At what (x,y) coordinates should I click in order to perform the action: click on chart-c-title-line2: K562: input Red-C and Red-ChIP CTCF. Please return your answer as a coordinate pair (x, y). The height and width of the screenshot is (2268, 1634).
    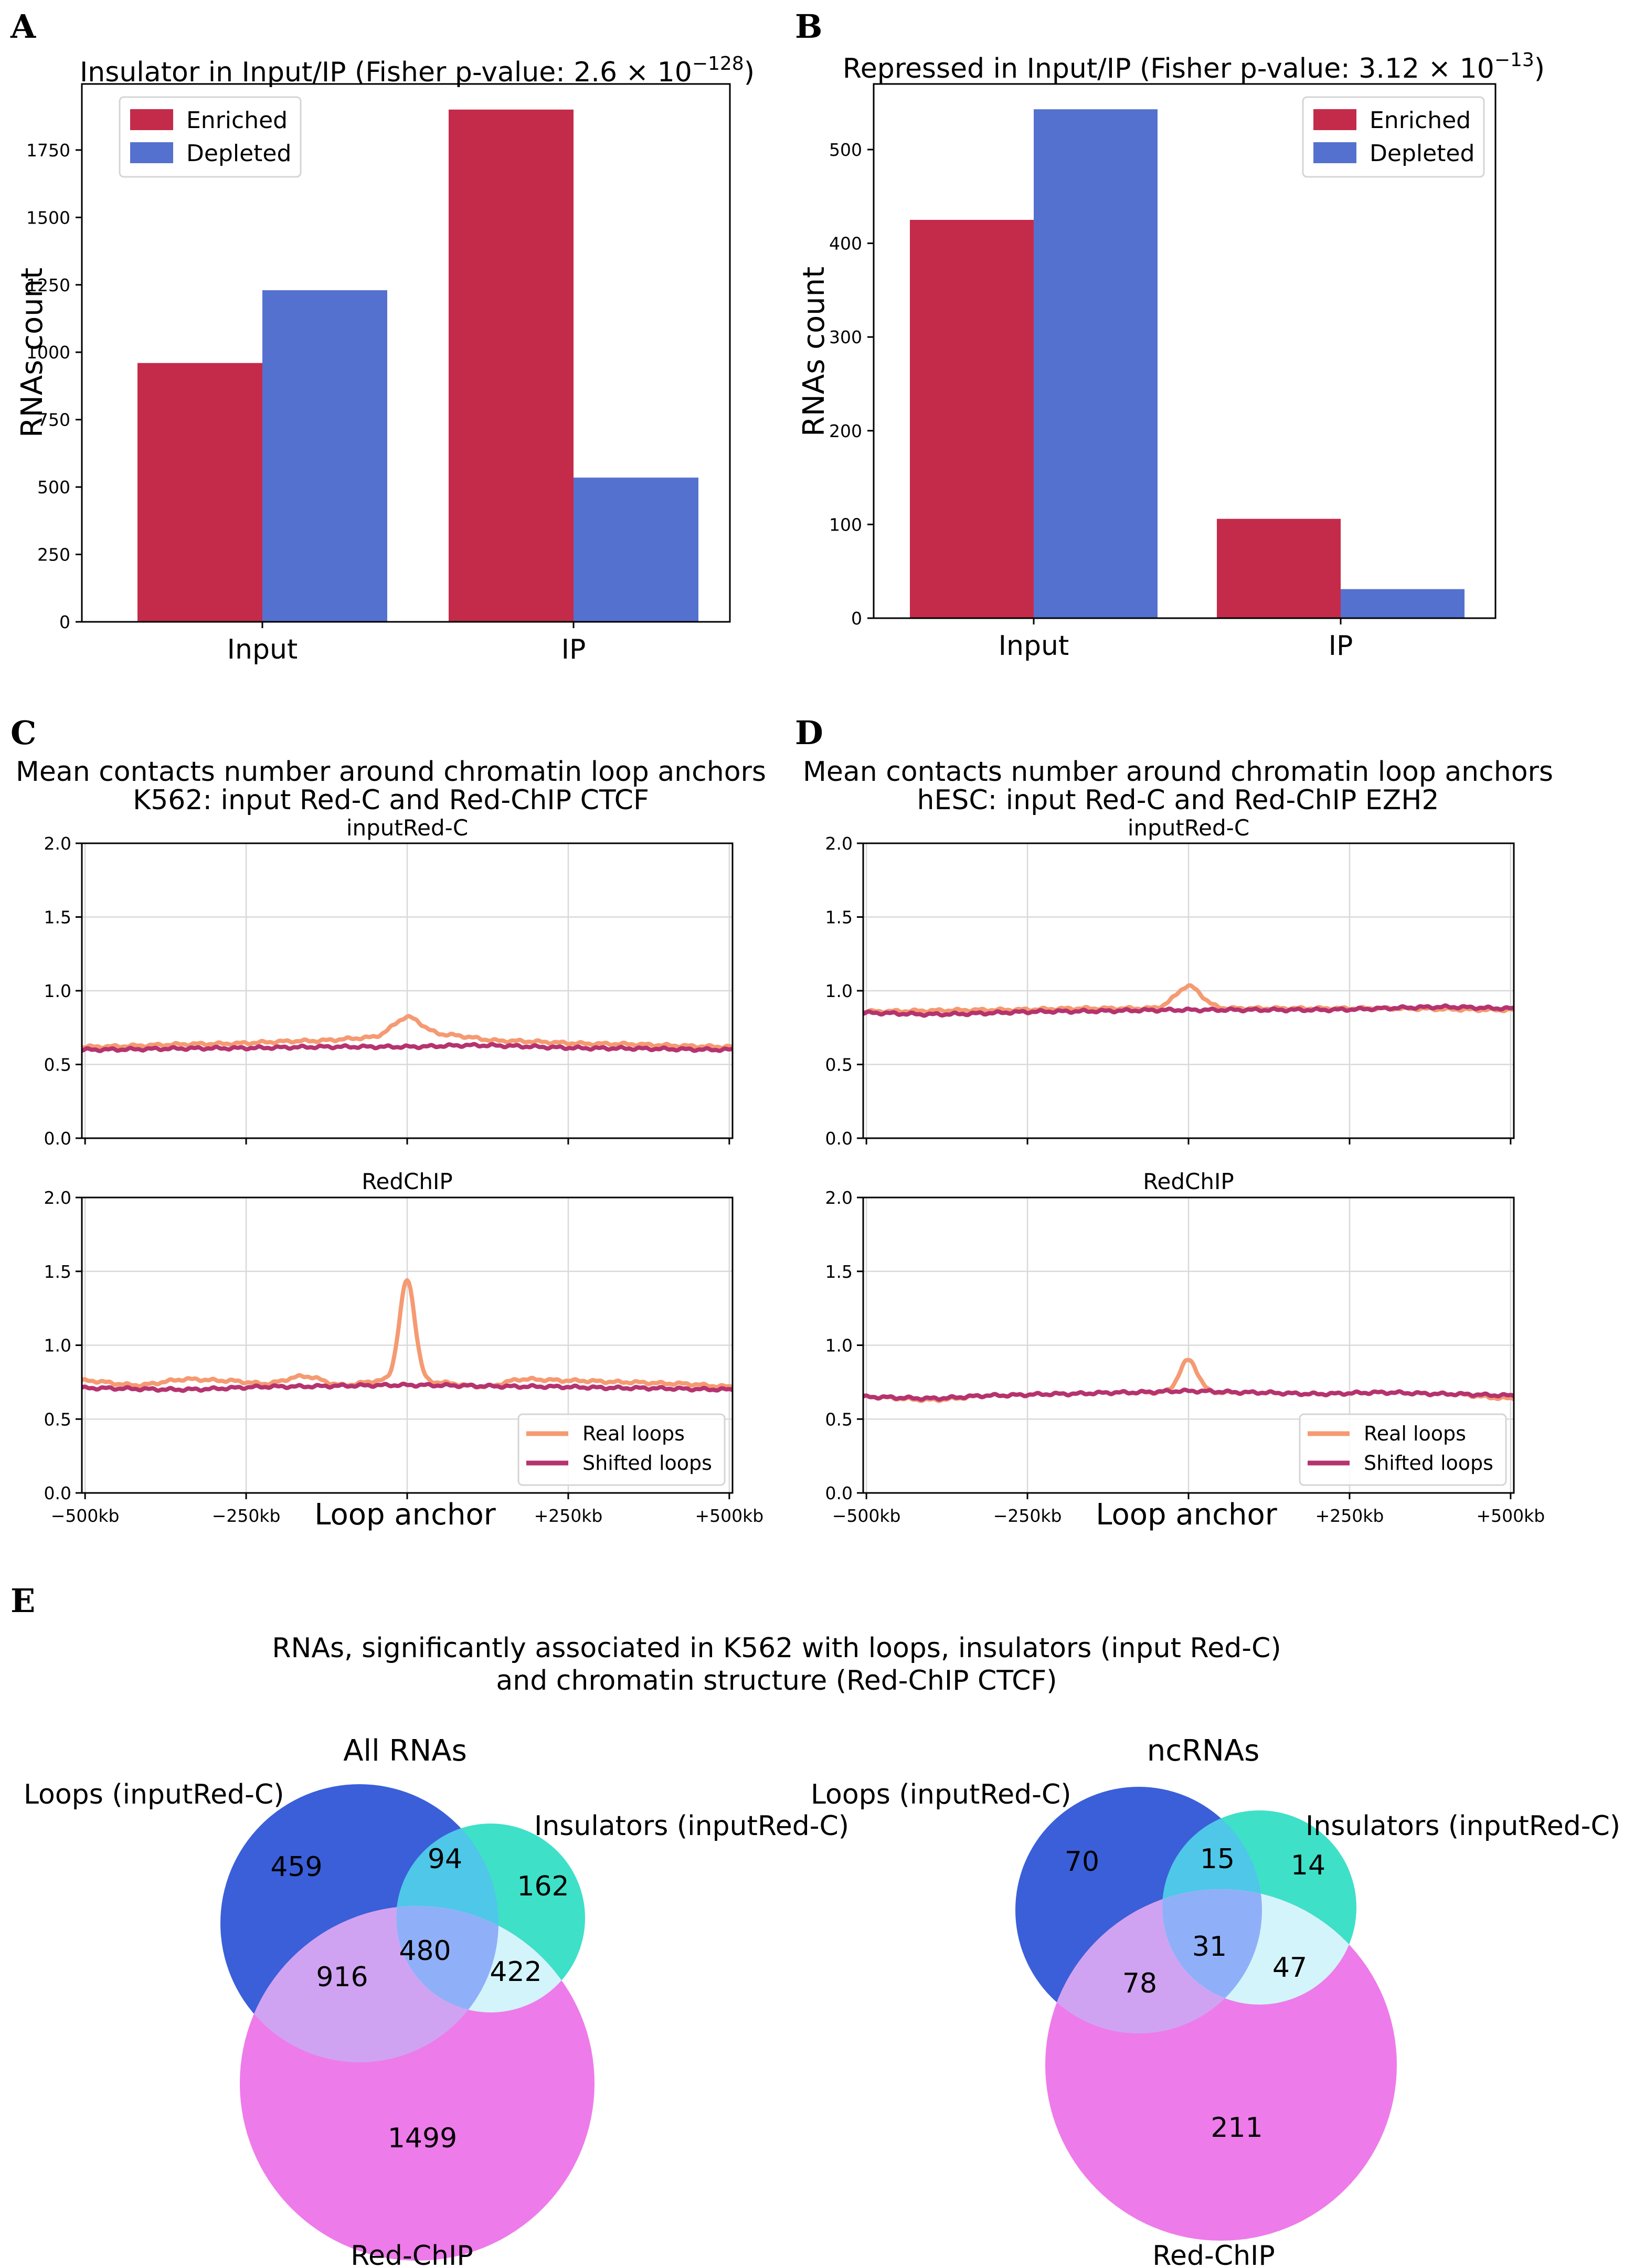
    Looking at the image, I should click on (391, 801).